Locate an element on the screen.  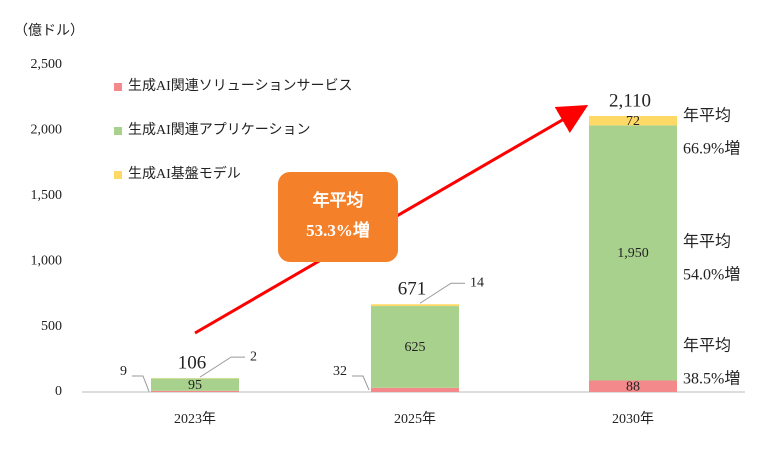
data-label: 625 is located at coordinates (415, 347).